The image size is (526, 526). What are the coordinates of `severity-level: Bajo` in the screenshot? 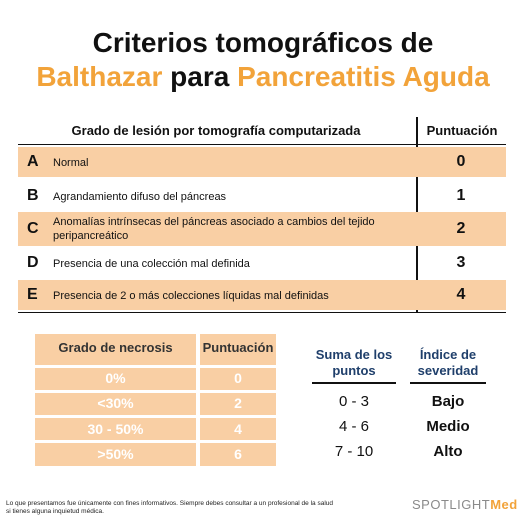 It's located at (448, 401).